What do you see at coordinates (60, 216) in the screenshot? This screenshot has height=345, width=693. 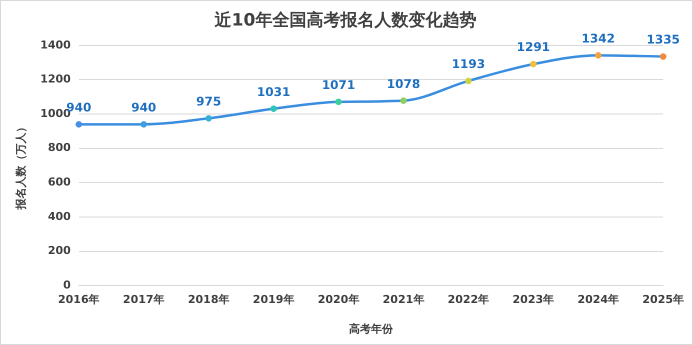 I see `y-tick-label: 400` at bounding box center [60, 216].